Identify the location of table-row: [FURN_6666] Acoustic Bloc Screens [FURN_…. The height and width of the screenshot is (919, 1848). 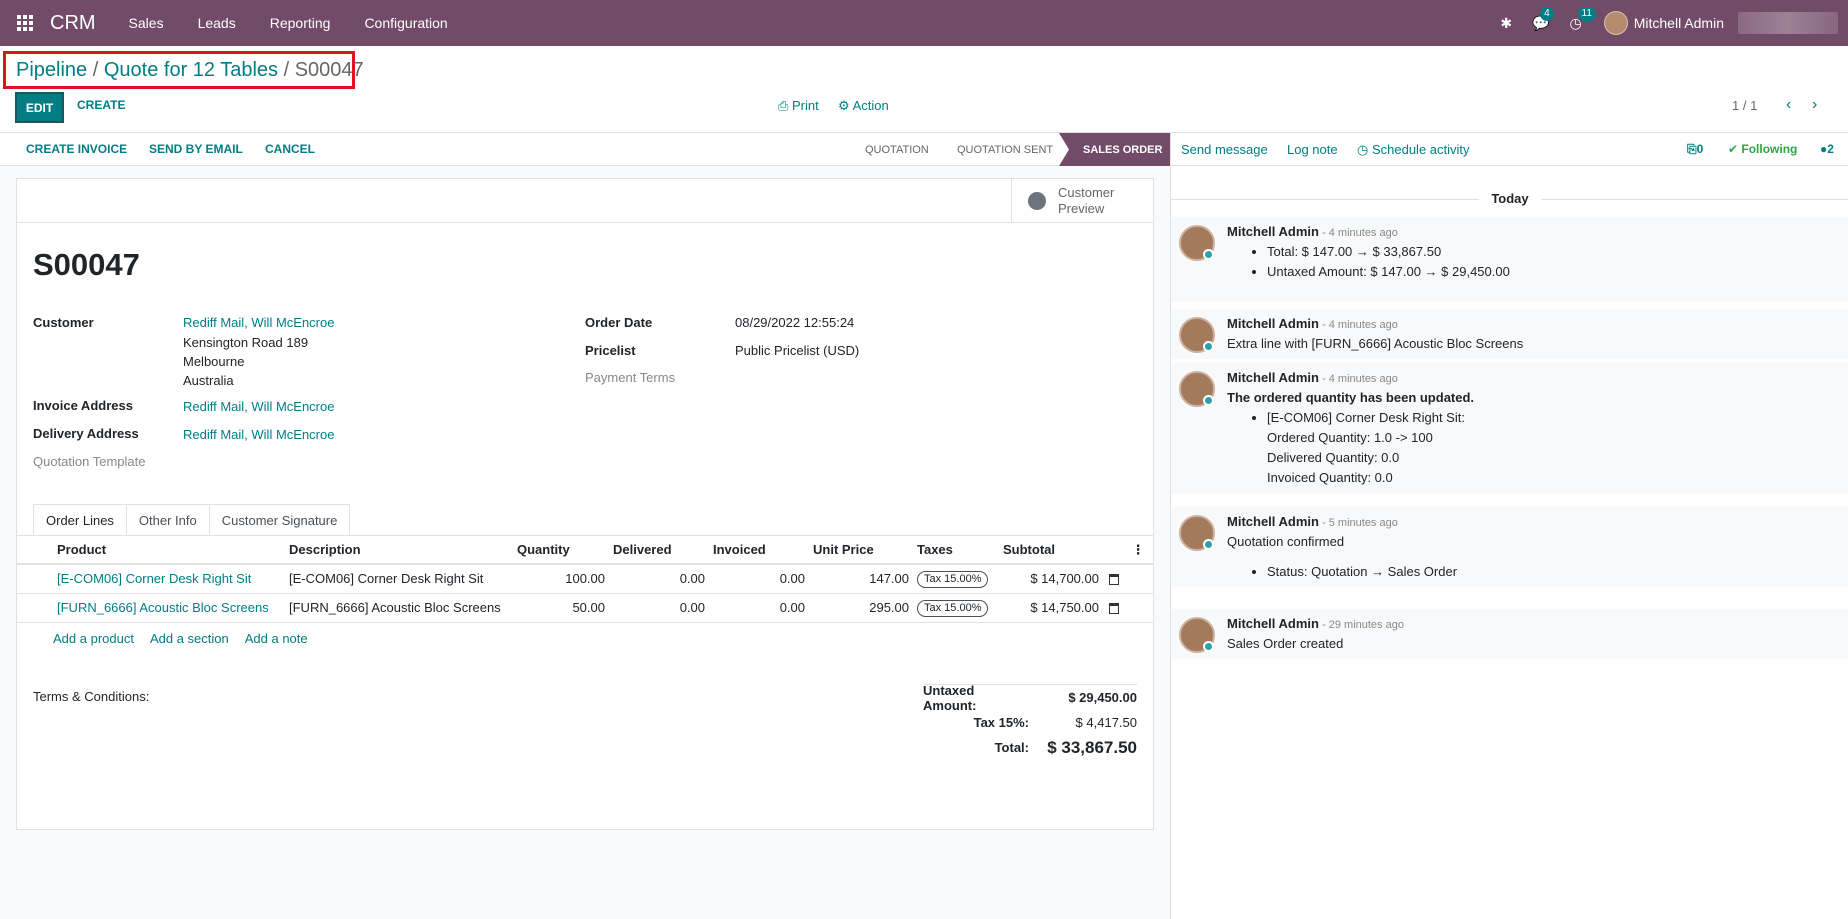
(585, 608).